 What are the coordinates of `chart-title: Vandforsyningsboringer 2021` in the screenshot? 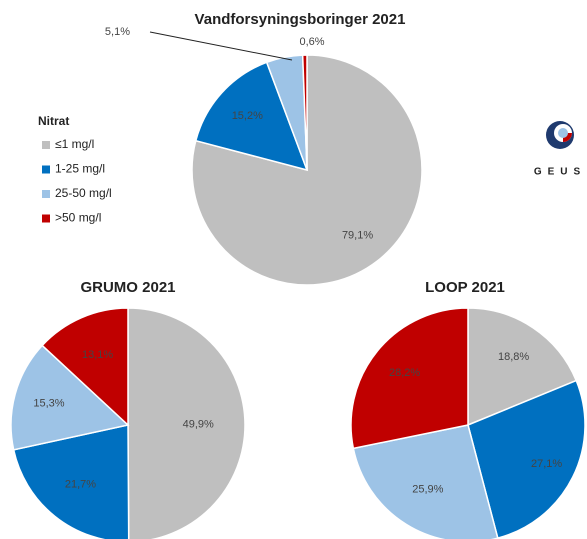 It's located at (300, 19).